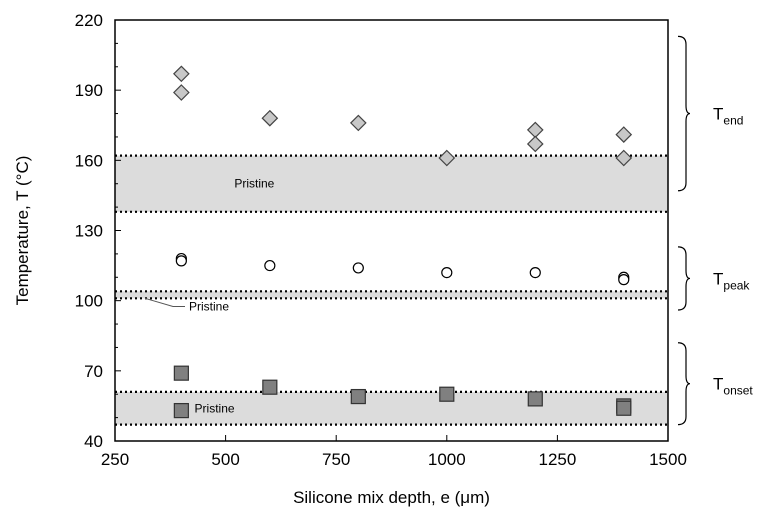  Describe the element at coordinates (684, 113) in the screenshot. I see `group-brace-end` at that location.